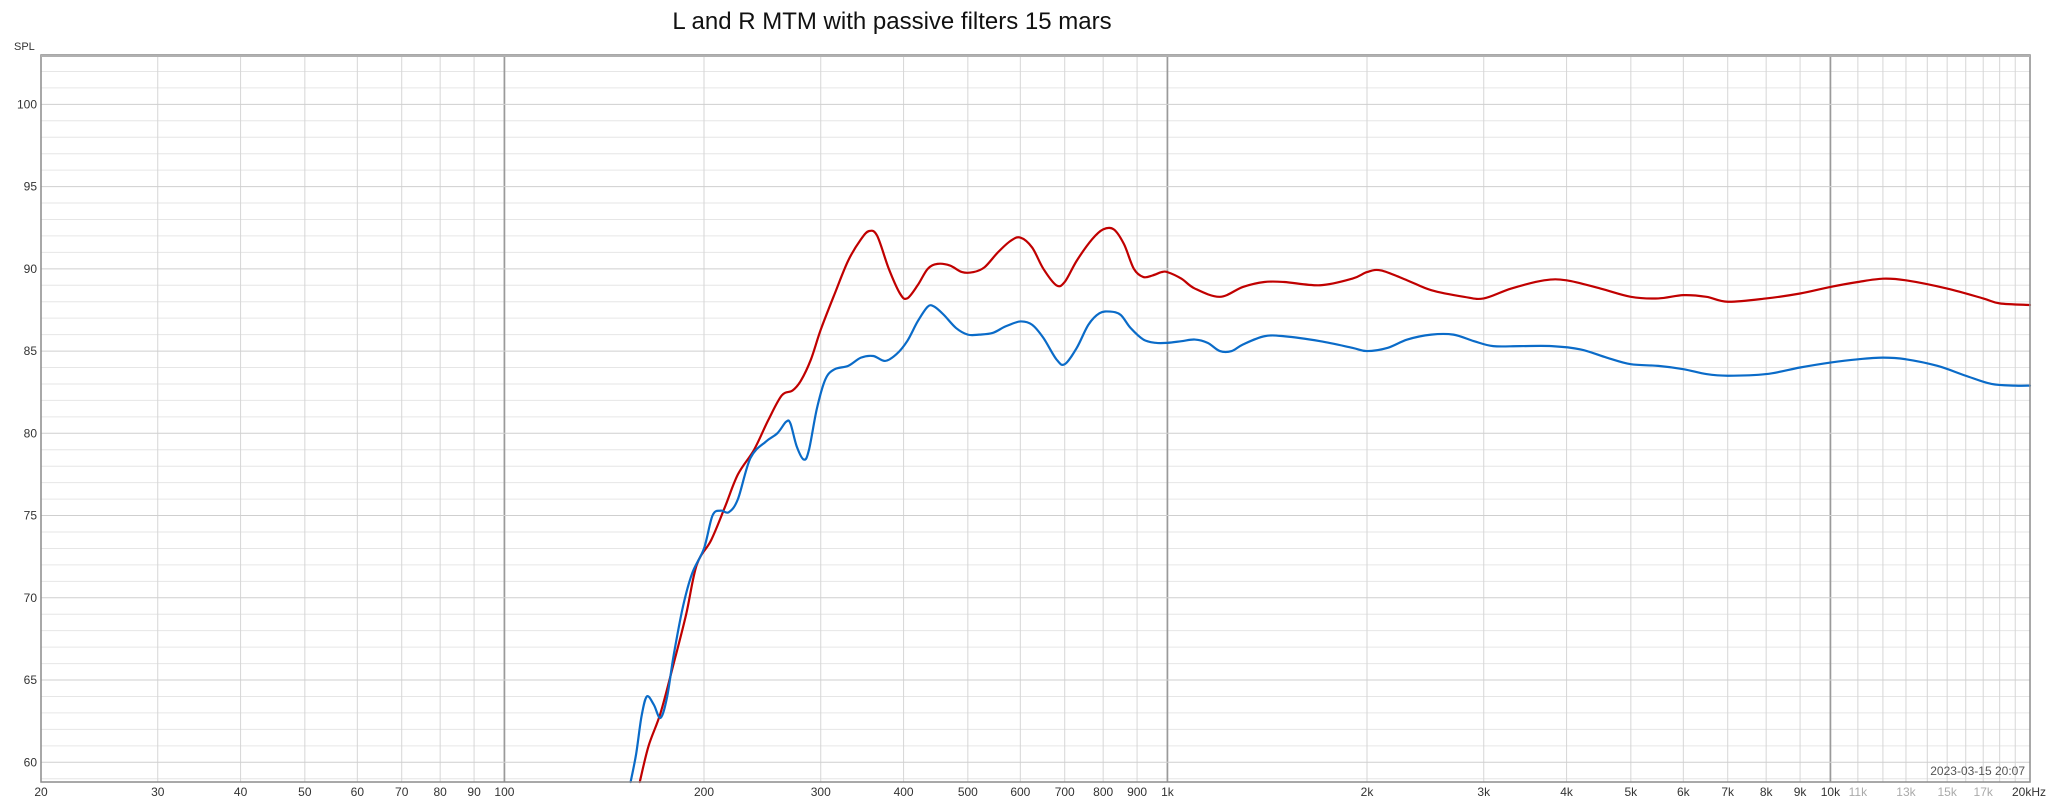  Describe the element at coordinates (1906, 792) in the screenshot. I see `x-tick-label-minor: 13k` at that location.